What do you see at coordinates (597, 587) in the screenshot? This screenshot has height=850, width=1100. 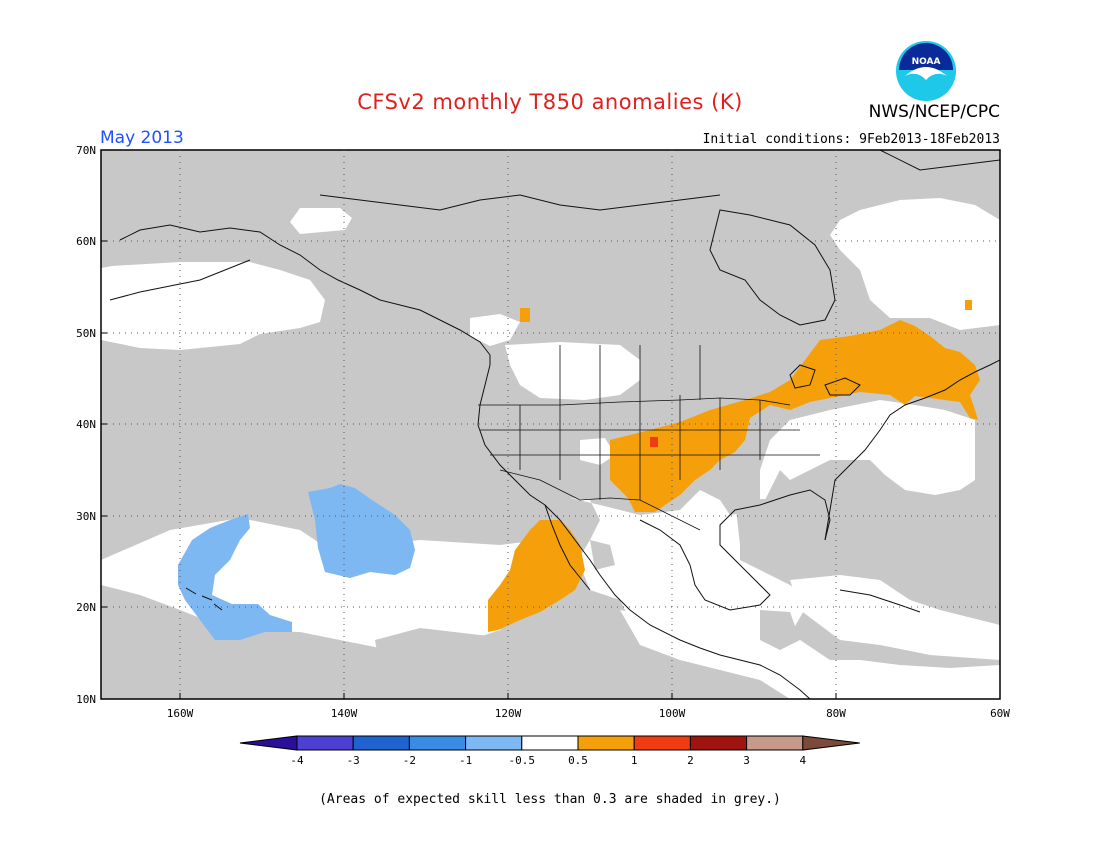 I see `low-skill-patches` at bounding box center [597, 587].